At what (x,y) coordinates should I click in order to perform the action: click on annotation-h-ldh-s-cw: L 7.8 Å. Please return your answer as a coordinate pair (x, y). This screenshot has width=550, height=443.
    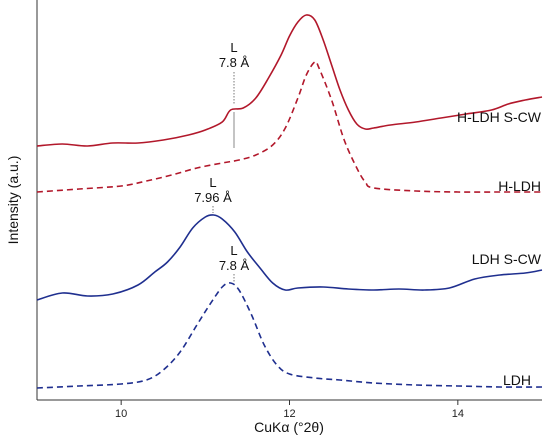
    Looking at the image, I should click on (234, 94).